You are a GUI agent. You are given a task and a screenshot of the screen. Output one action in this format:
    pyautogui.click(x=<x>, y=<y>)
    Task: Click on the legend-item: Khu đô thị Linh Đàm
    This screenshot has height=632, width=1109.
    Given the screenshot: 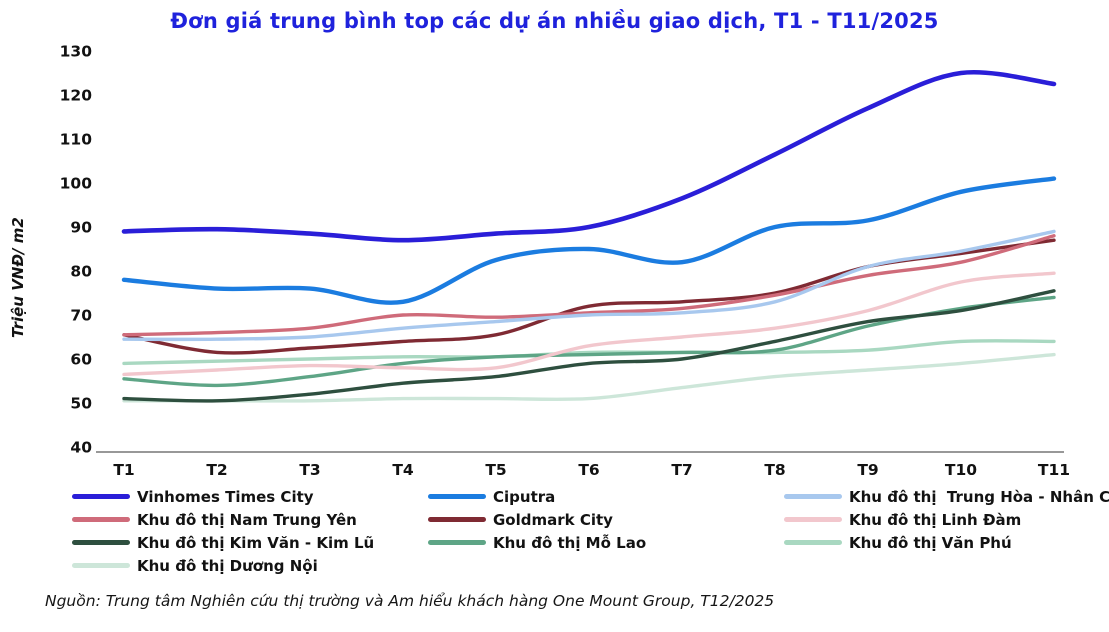 What is the action you would take?
    pyautogui.click(x=946, y=519)
    